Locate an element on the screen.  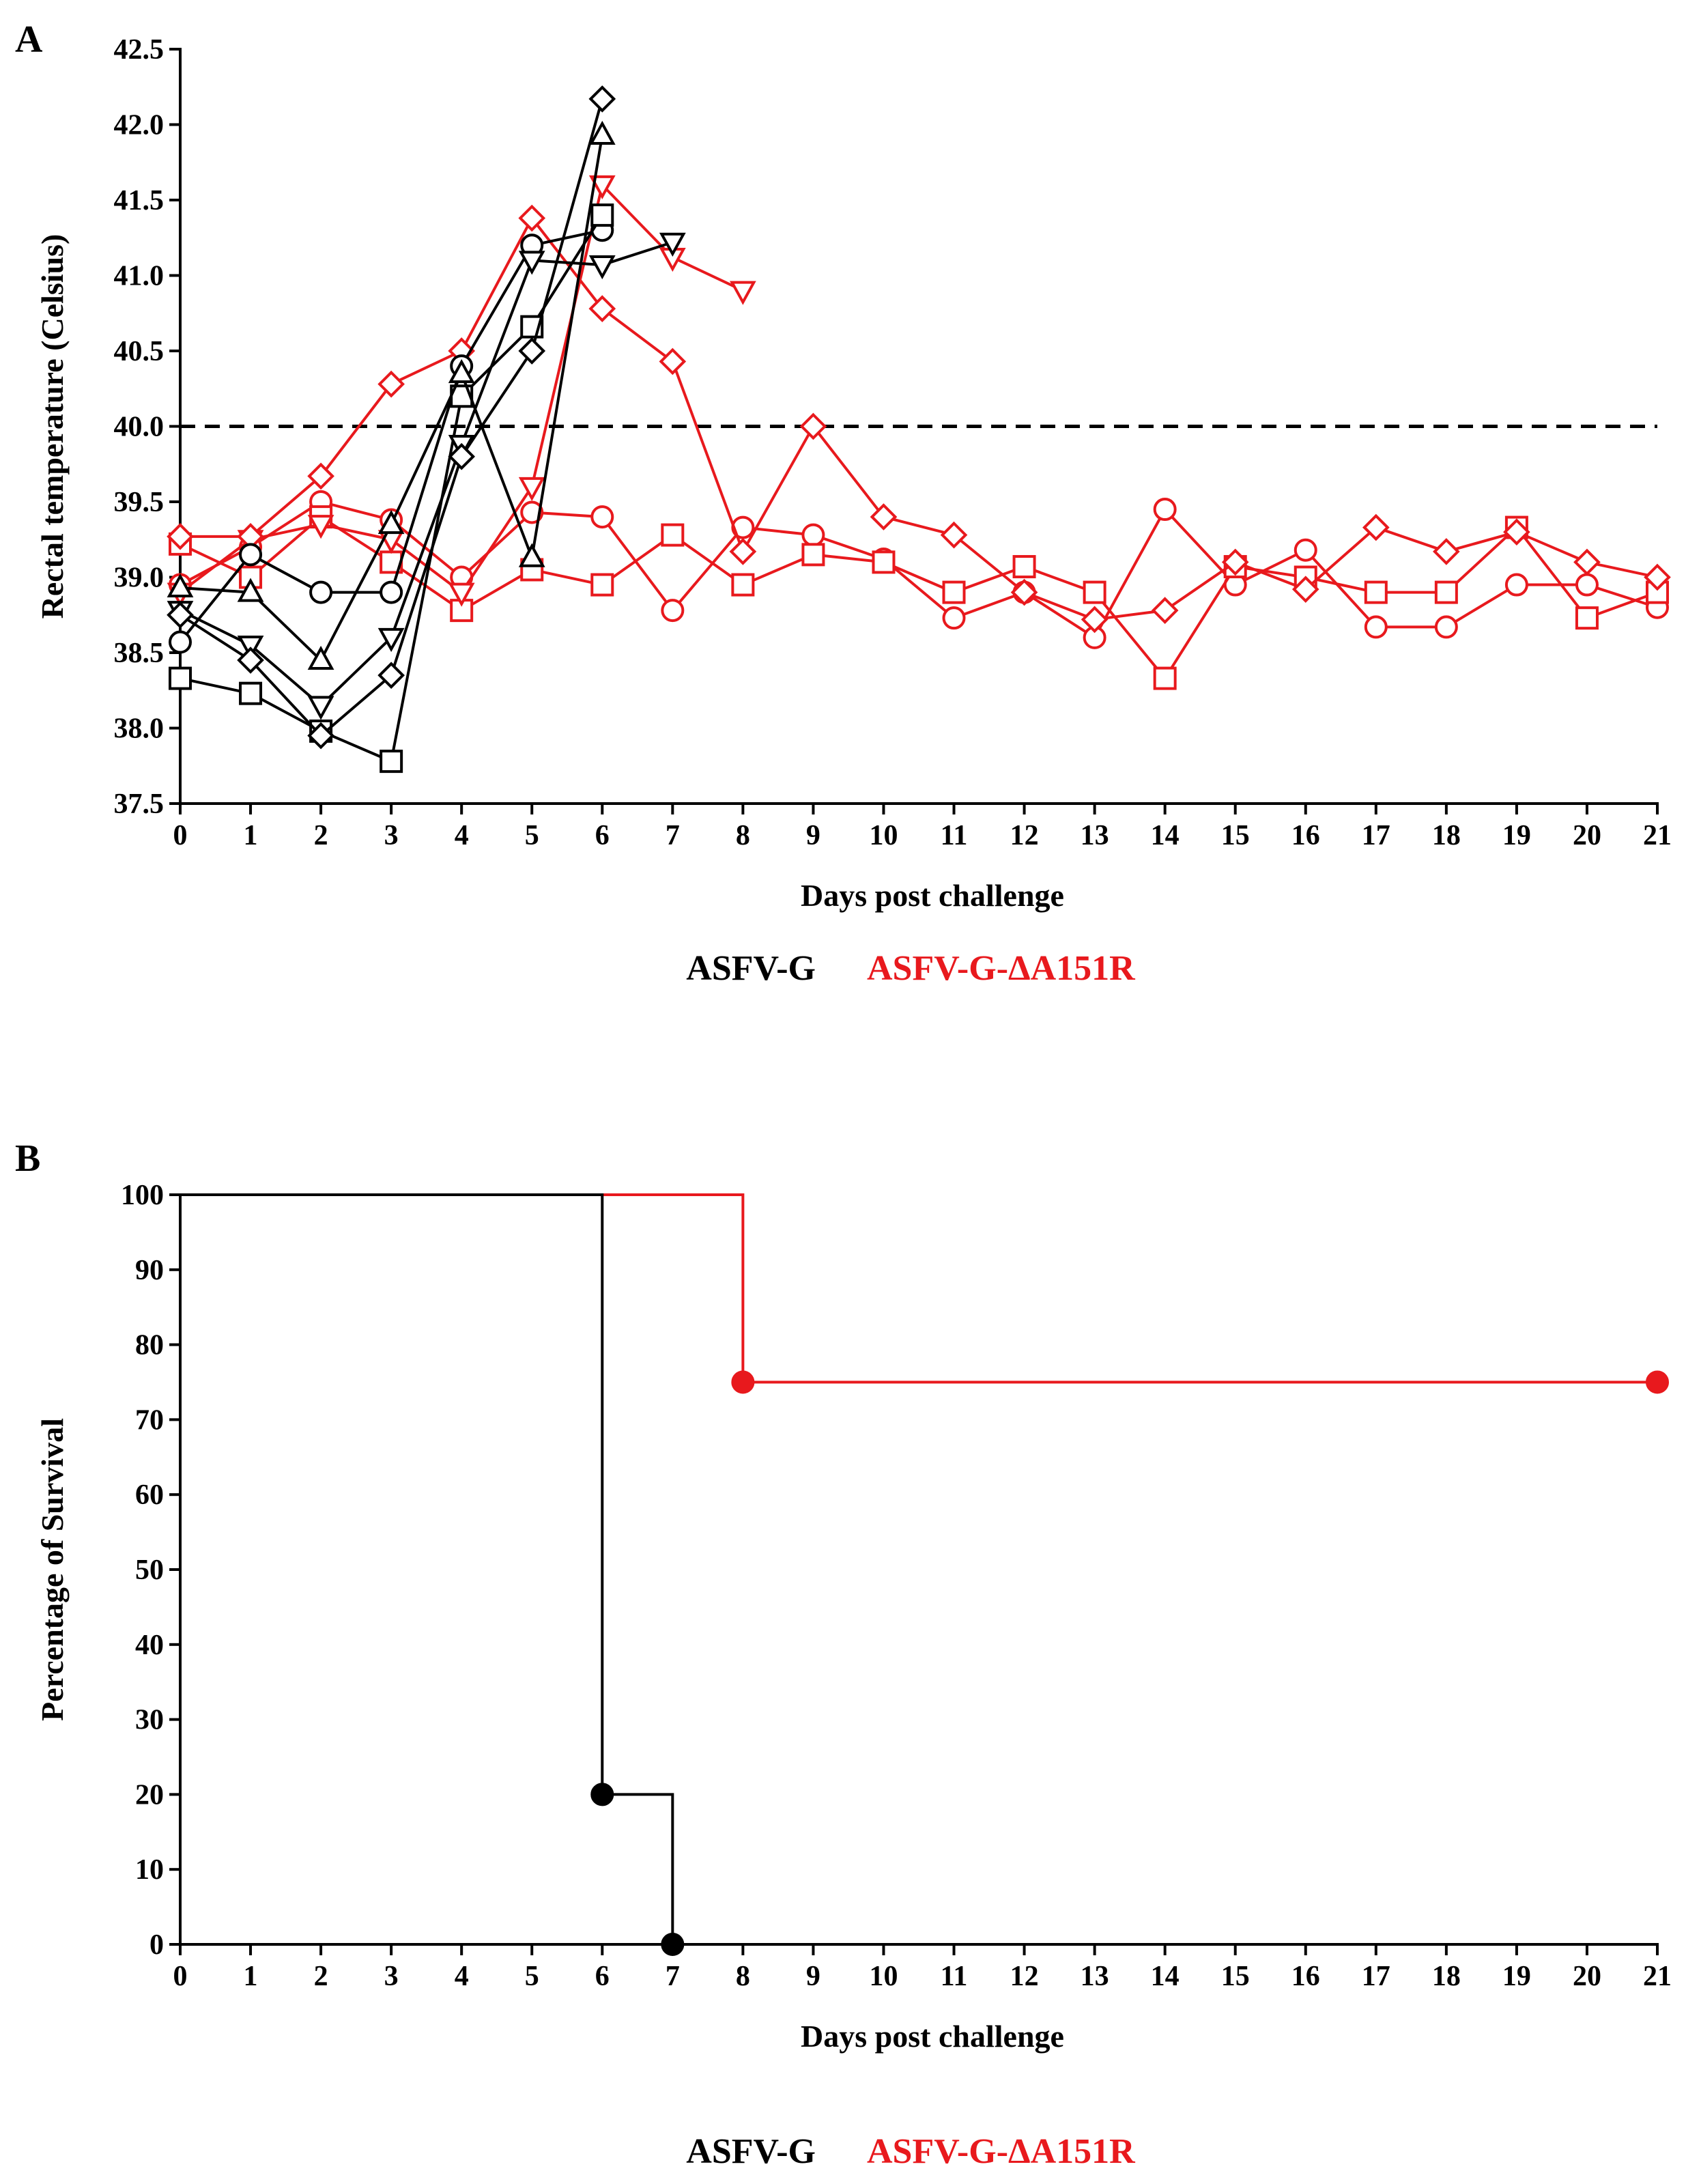
y-tick-label-a: 42.0 is located at coordinates (139, 125).